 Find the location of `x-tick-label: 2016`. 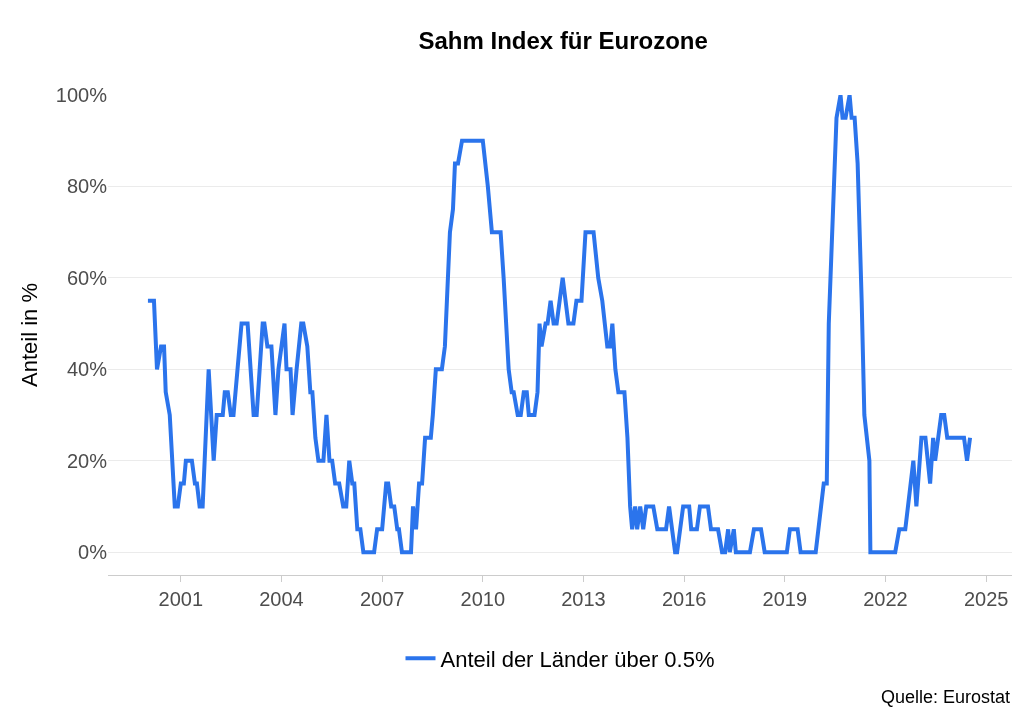

x-tick-label: 2016 is located at coordinates (684, 599).